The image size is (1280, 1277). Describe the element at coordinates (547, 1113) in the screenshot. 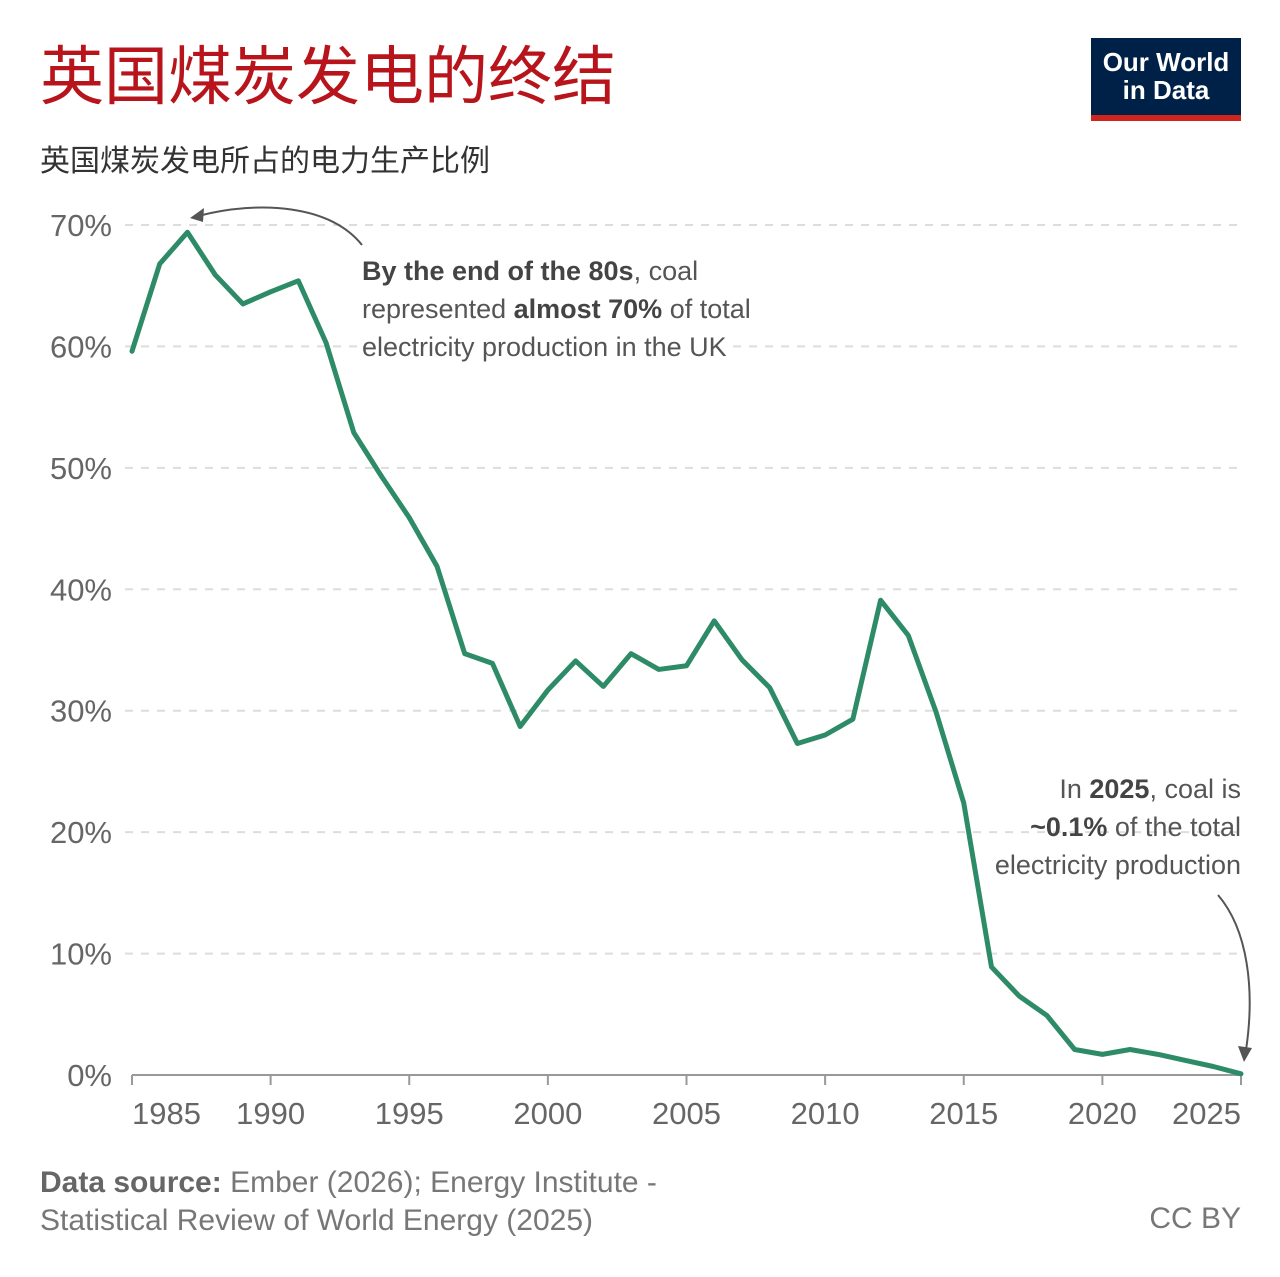

I see `x-tick-label: 2000` at that location.